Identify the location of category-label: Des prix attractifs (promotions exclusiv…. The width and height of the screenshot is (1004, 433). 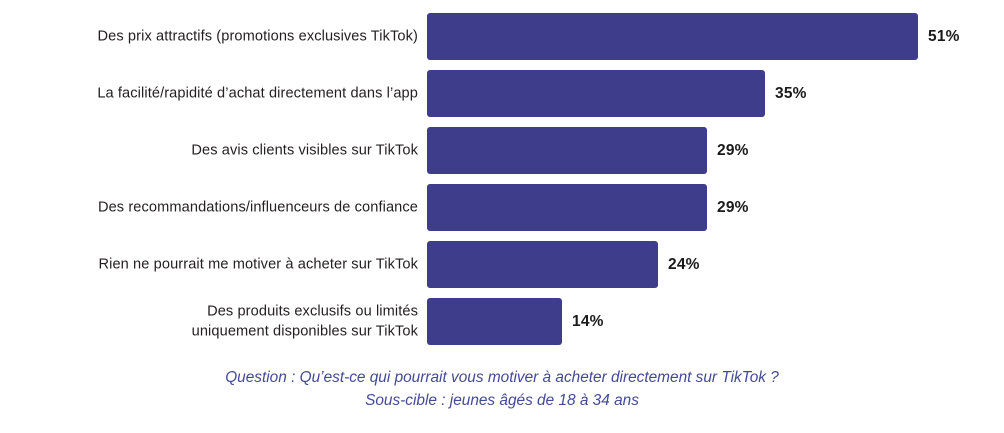
(257, 36).